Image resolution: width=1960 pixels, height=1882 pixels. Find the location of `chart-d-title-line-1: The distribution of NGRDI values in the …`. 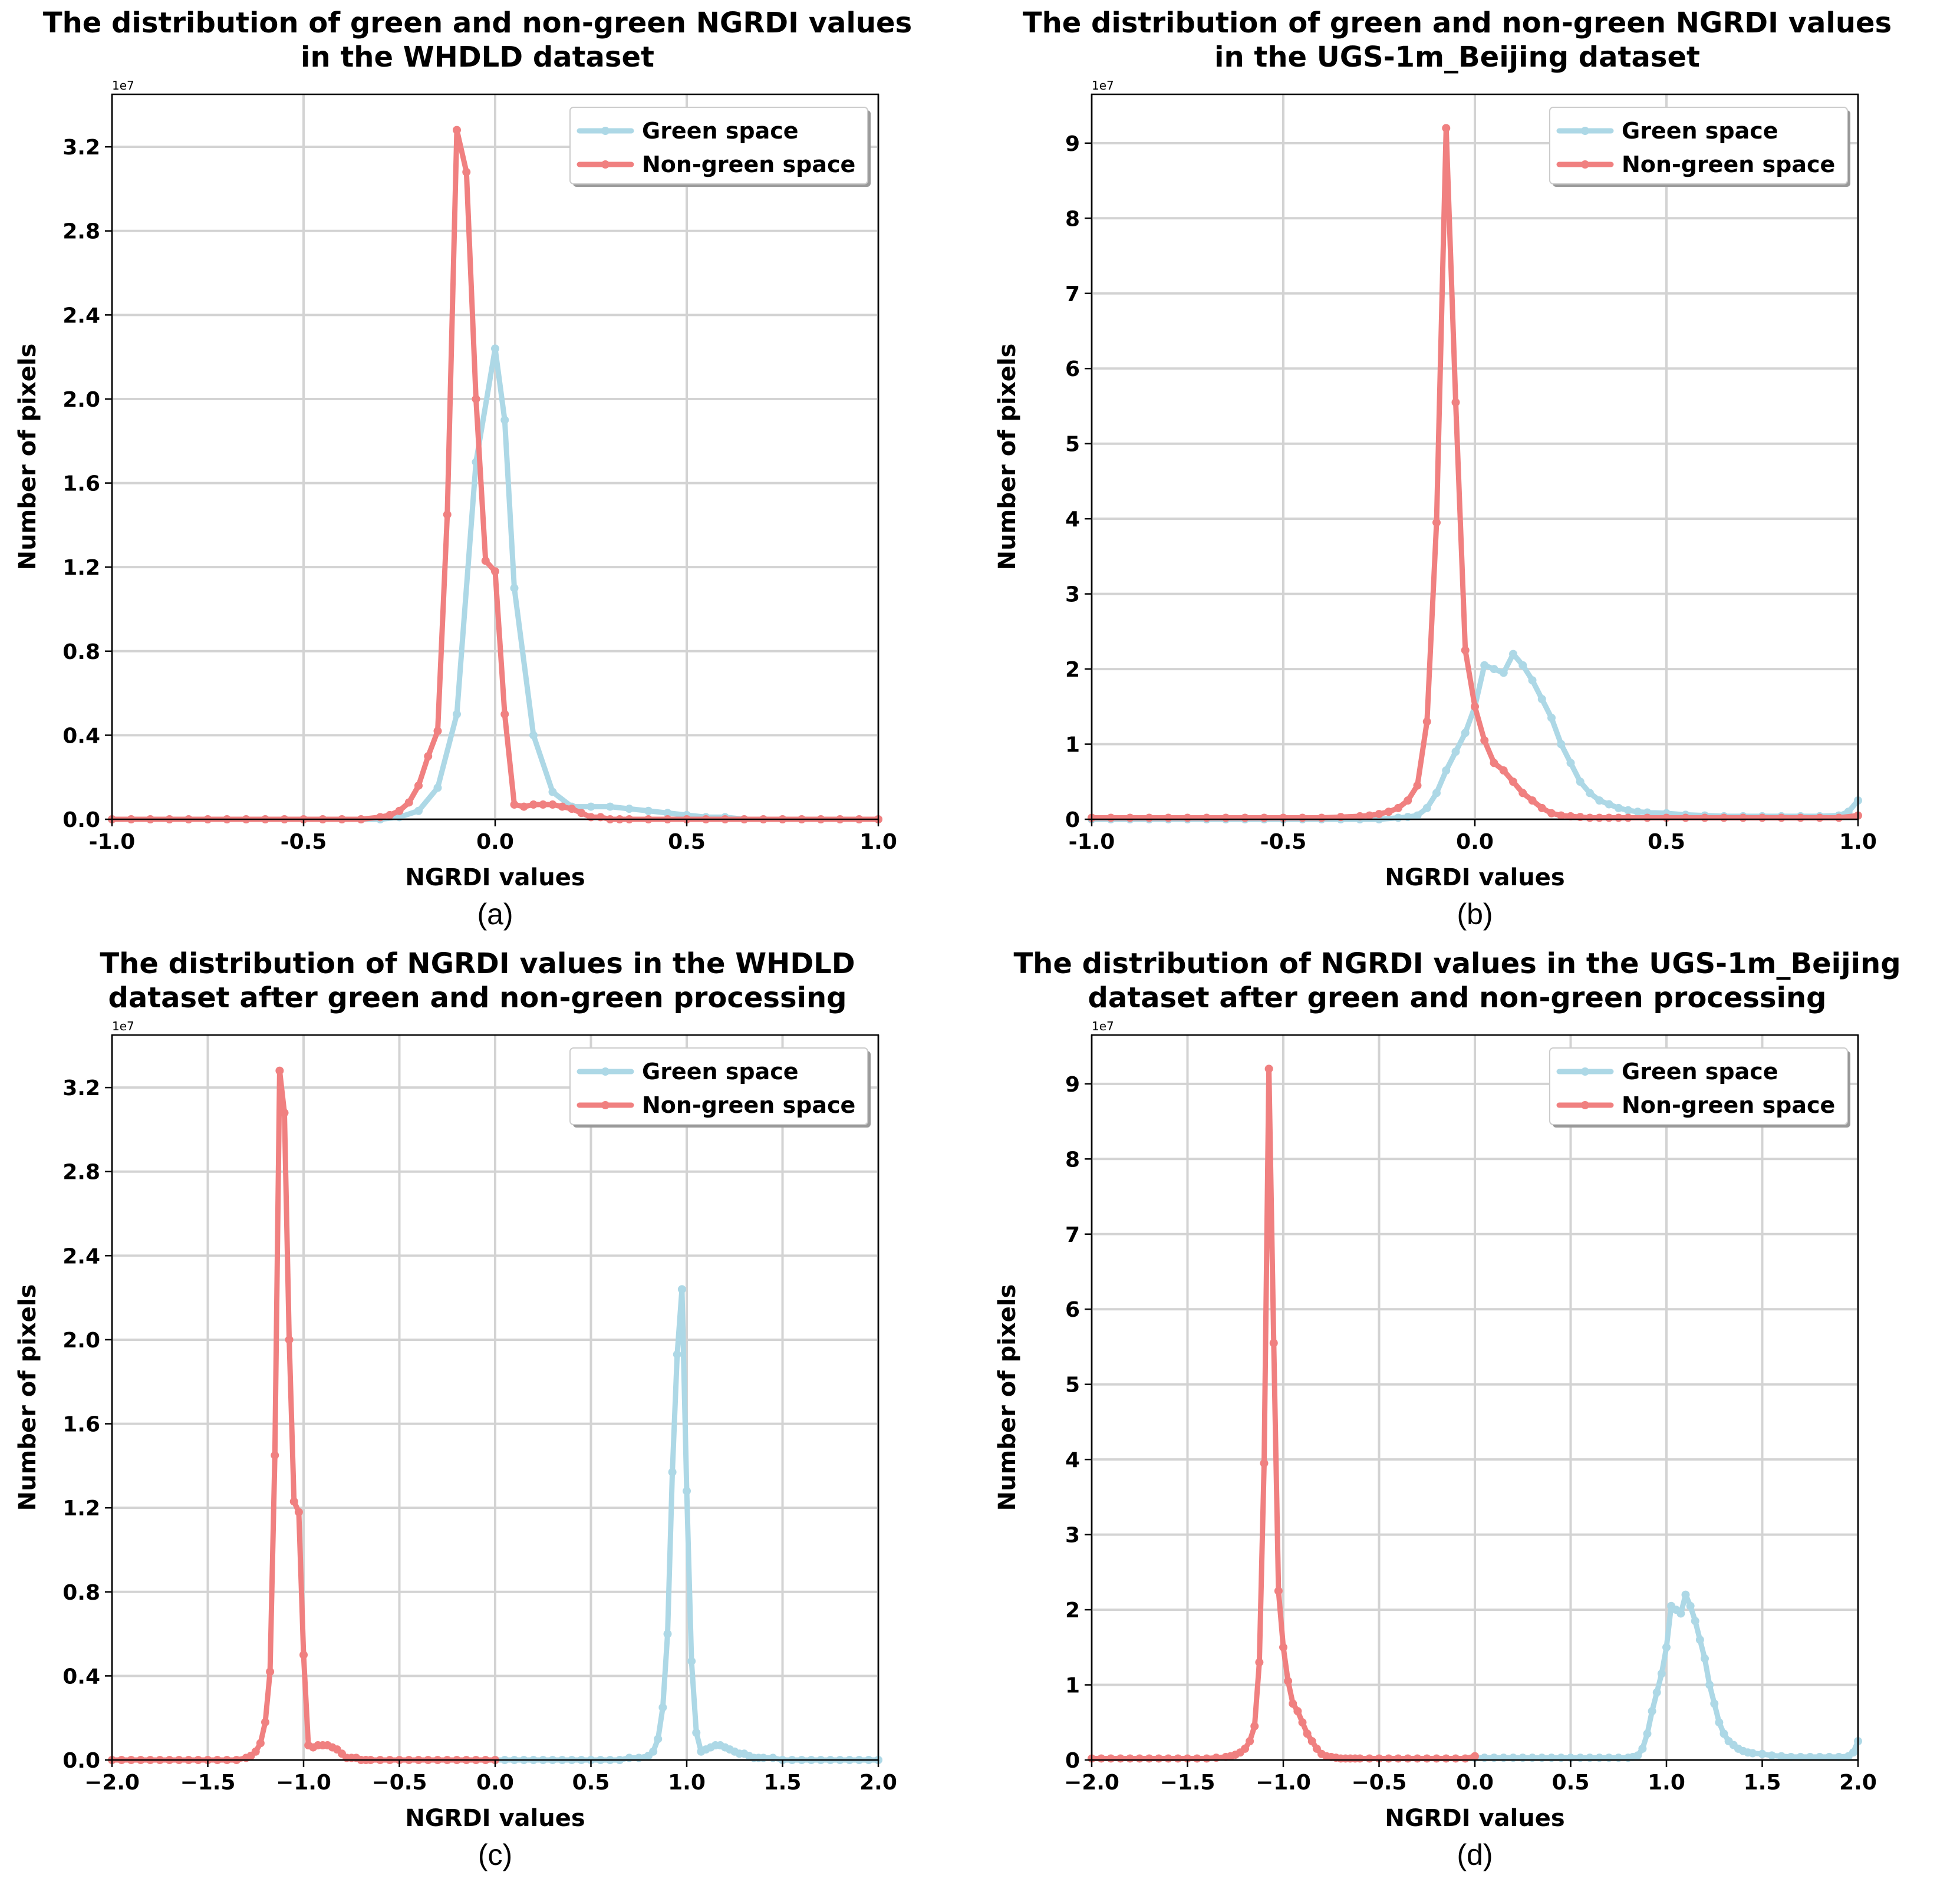

chart-d-title-line-1: The distribution of NGRDI values in the … is located at coordinates (1456, 963).